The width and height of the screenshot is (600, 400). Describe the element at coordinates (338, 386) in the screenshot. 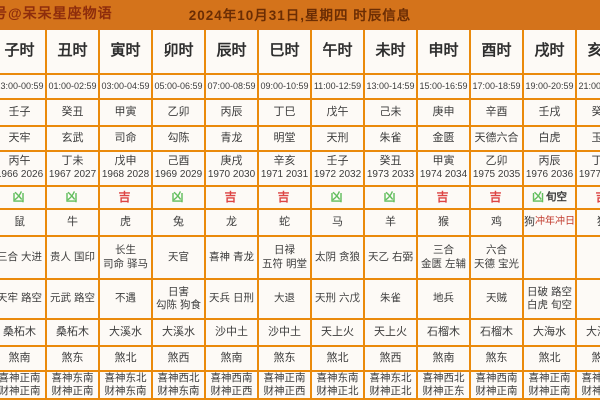

I see `xishen-caishen-cell: 喜神东南 财神正北` at that location.